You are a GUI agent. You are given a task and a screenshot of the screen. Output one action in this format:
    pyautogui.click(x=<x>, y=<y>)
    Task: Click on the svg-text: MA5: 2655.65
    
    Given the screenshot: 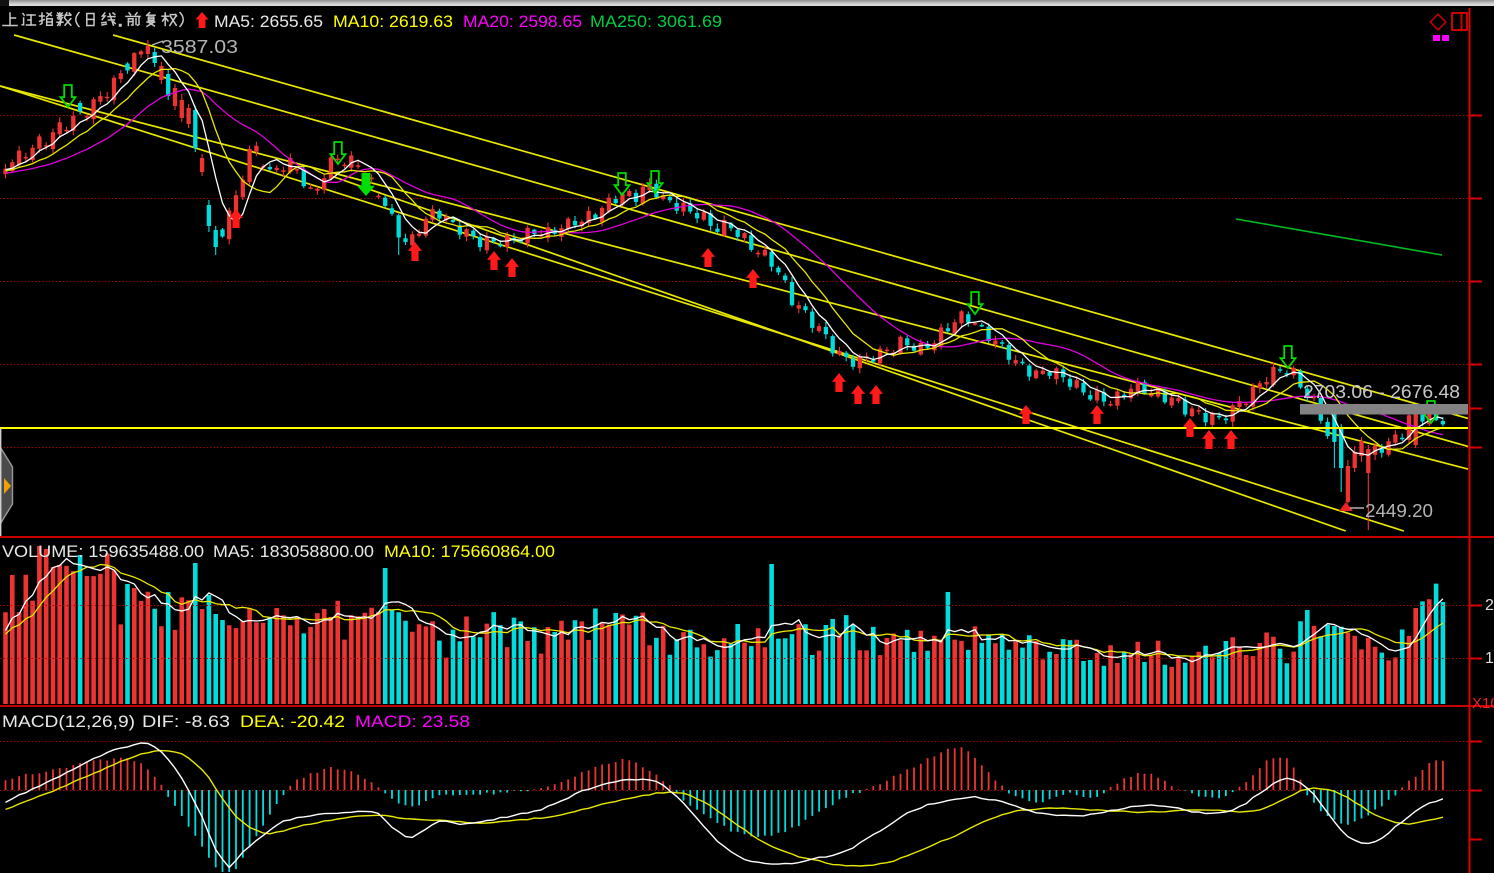 What is the action you would take?
    pyautogui.click(x=268, y=21)
    